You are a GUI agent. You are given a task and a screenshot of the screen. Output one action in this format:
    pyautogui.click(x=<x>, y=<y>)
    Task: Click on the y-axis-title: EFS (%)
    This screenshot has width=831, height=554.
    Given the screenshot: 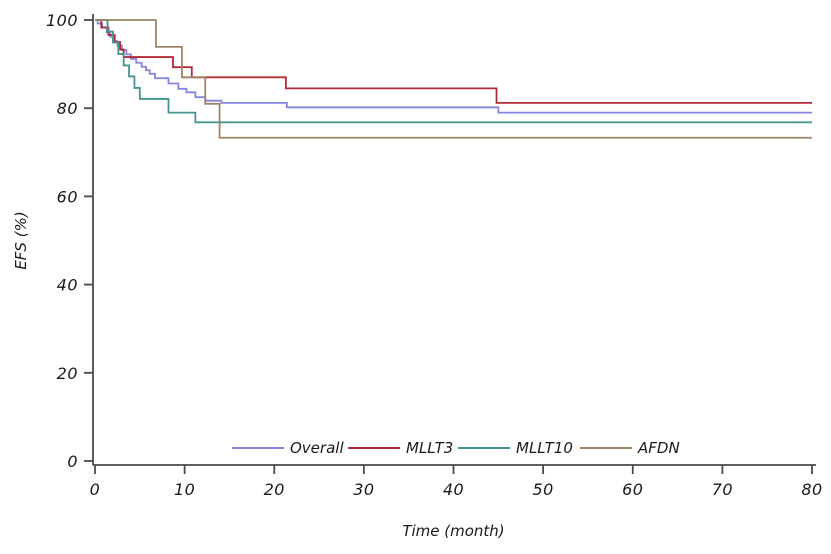 What is the action you would take?
    pyautogui.click(x=21, y=240)
    